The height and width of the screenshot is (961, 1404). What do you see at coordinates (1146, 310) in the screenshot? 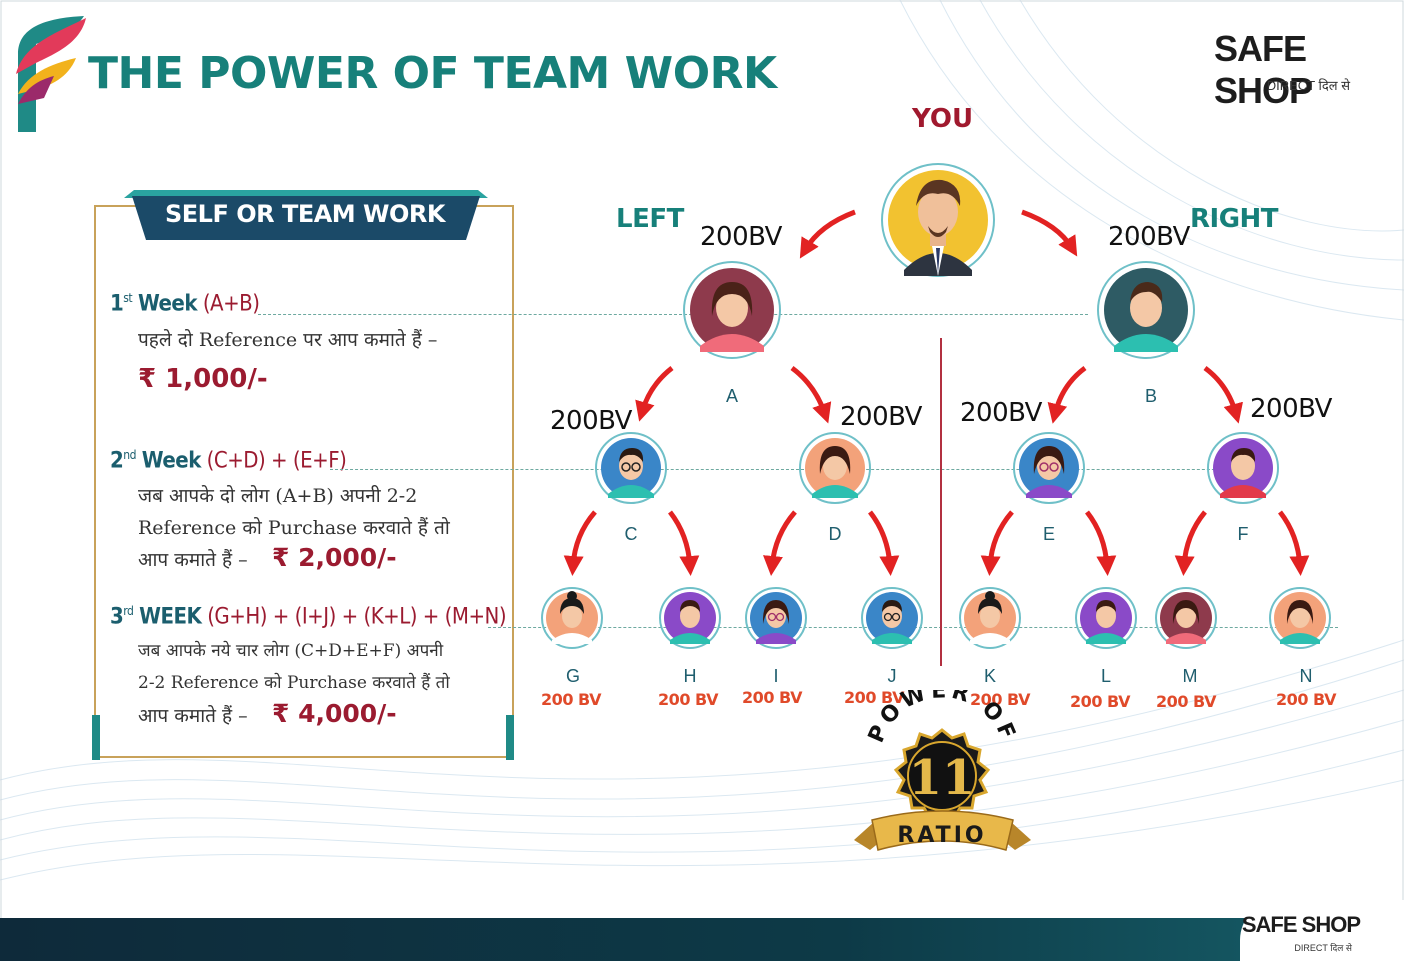
I see `avatar-b` at bounding box center [1146, 310].